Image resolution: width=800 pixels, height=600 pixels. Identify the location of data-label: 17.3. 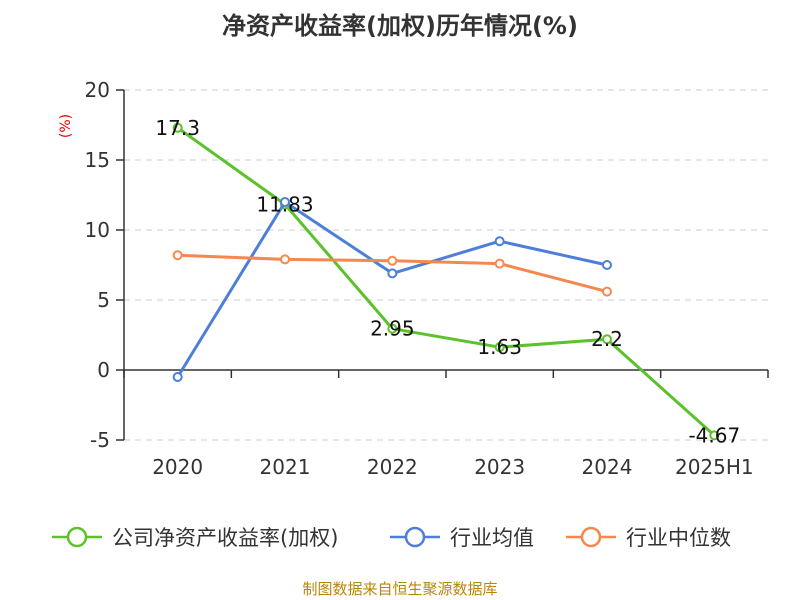
(177, 128).